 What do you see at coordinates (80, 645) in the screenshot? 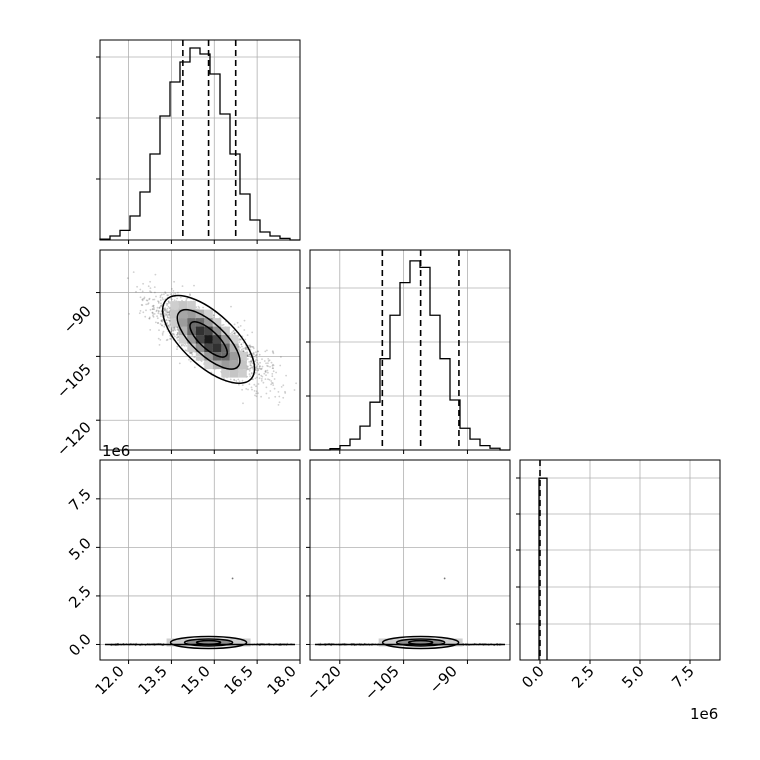
I see `tick-label-b-y-0: 0.0` at bounding box center [80, 645].